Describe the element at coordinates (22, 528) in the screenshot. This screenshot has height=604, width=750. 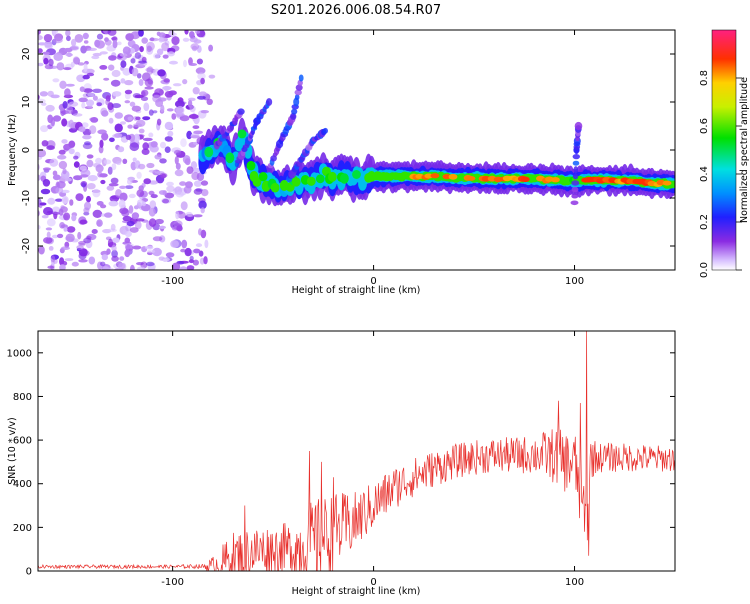
I see `snr-y-tick-label: 200` at that location.